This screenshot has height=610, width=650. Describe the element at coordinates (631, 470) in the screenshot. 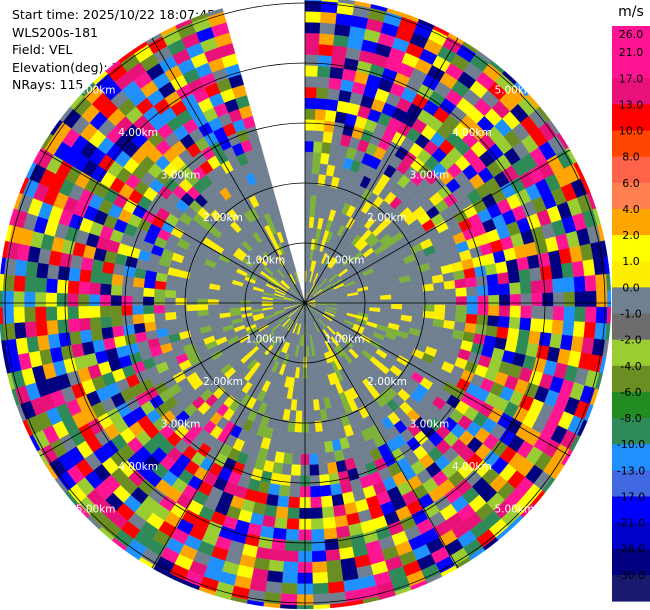

I see `colorbar-tick: -13.0` at that location.